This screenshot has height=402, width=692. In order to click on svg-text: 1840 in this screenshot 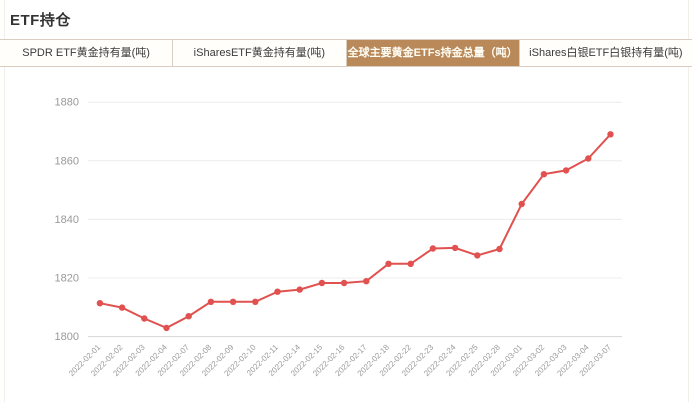, I will do `click(67, 220)`.